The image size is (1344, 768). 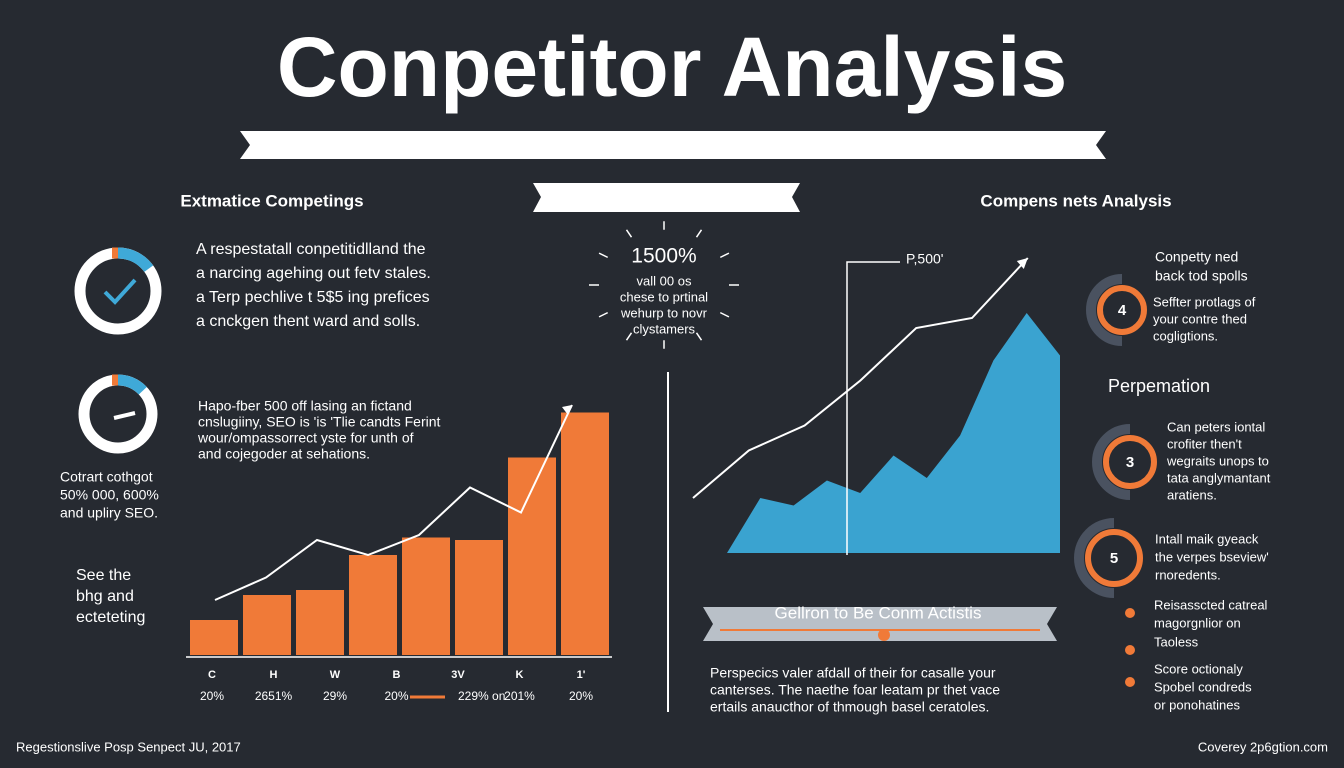 What do you see at coordinates (106, 477) in the screenshot?
I see `body-text: Cotrart cothgot` at bounding box center [106, 477].